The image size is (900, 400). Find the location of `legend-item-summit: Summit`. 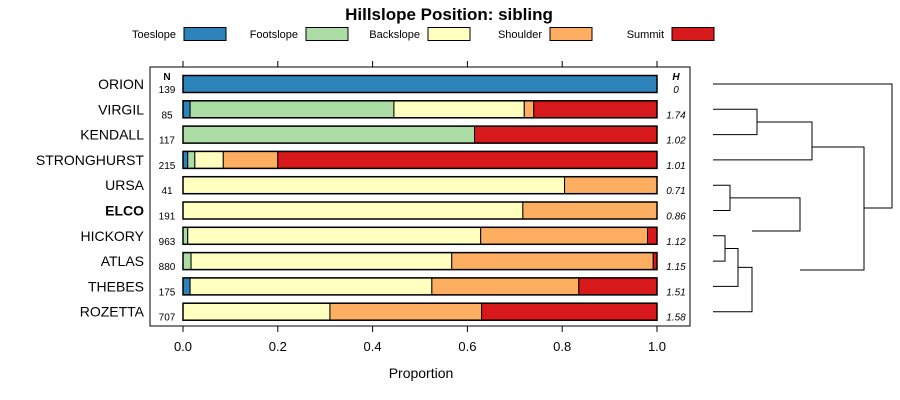

legend-item-summit: Summit is located at coordinates (671, 34).